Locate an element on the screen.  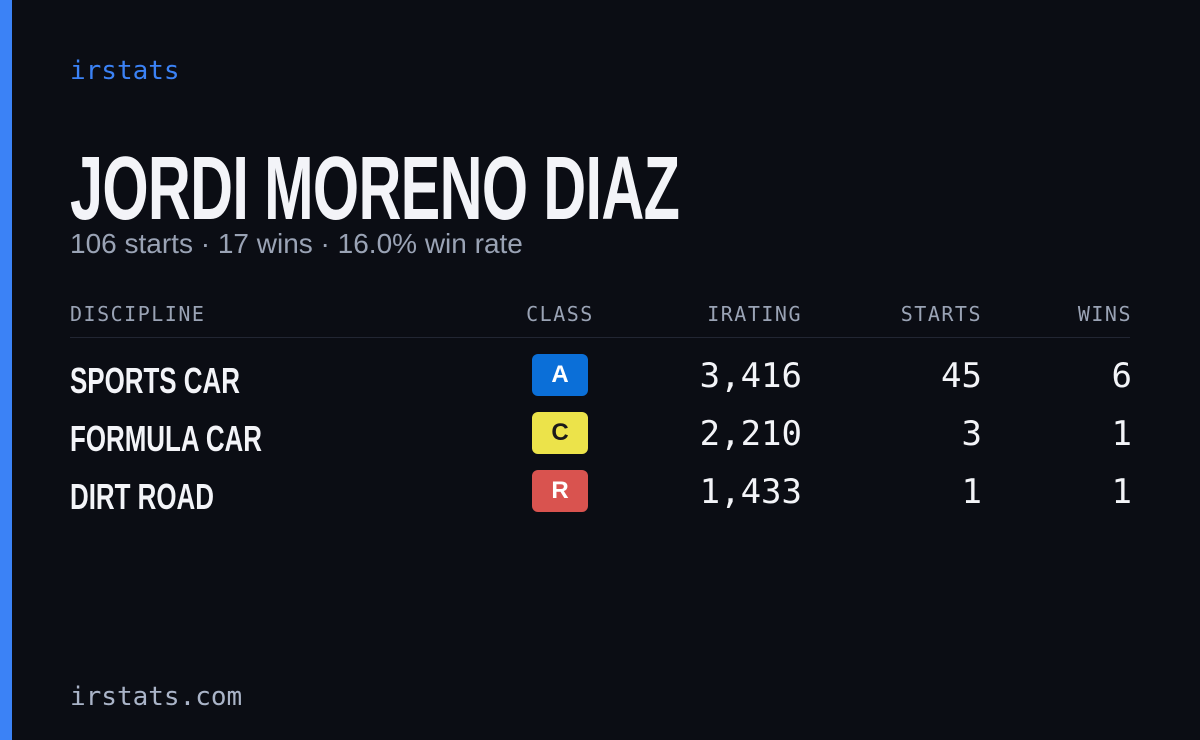
discipline: SPORTS CAR is located at coordinates (155, 380).